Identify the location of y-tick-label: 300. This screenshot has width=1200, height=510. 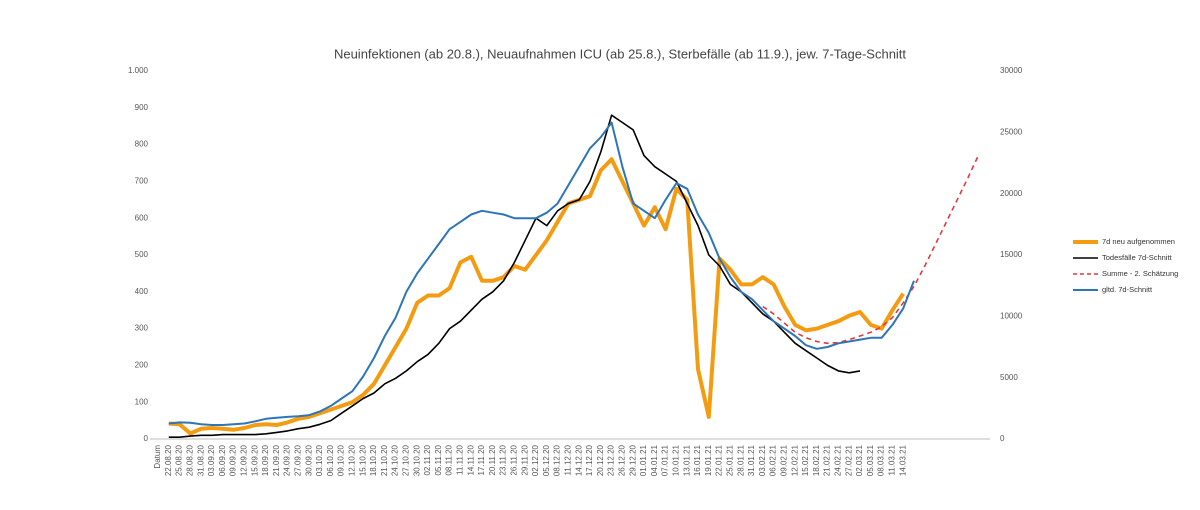
(142, 328).